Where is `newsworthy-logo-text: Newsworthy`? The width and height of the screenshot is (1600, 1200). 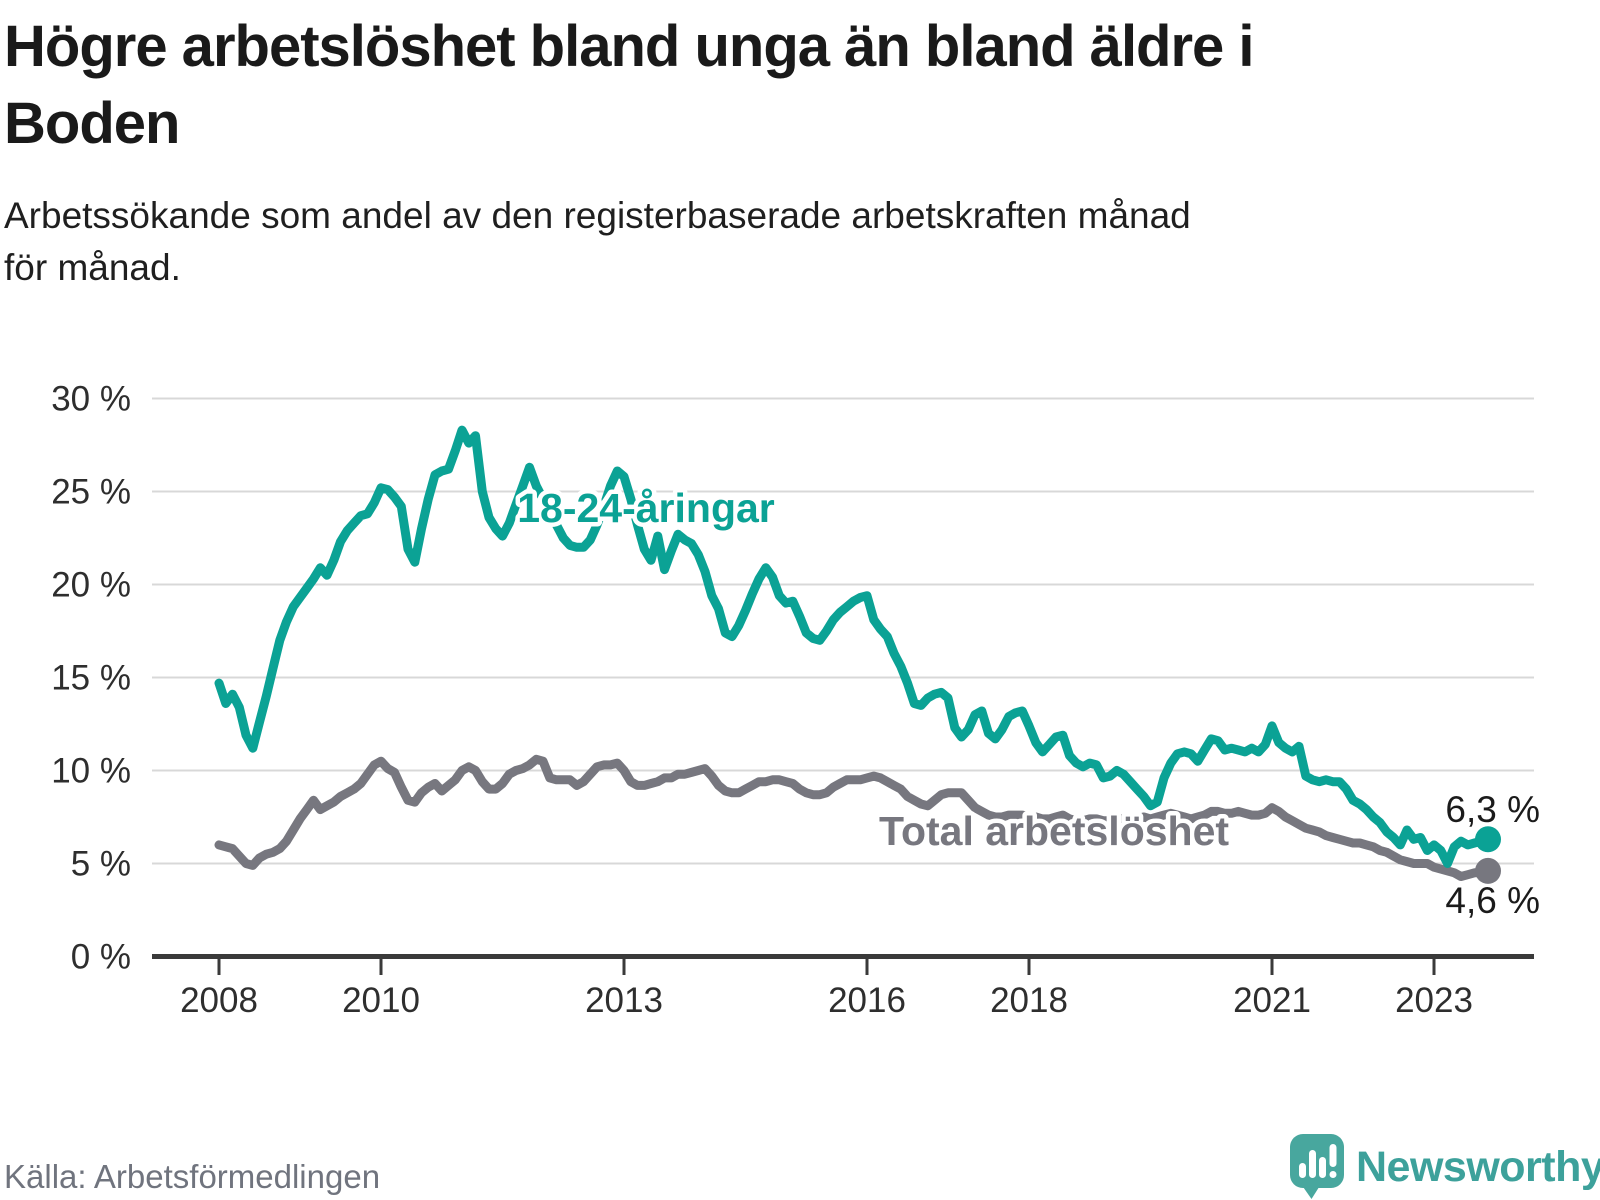
newsworthy-logo-text: Newsworthy is located at coordinates (1478, 1167).